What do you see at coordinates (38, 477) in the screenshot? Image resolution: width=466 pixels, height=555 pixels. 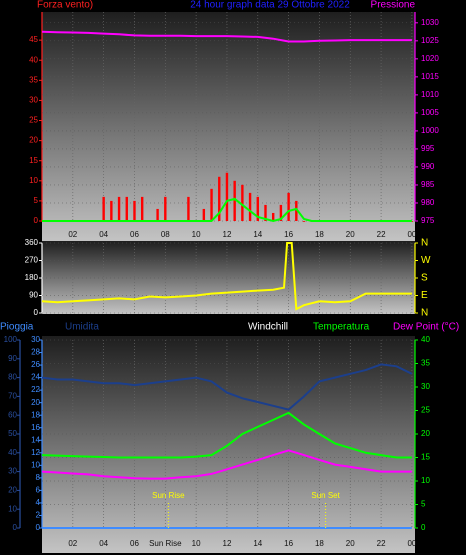 I see `y3-tick-label: 8` at bounding box center [38, 477].